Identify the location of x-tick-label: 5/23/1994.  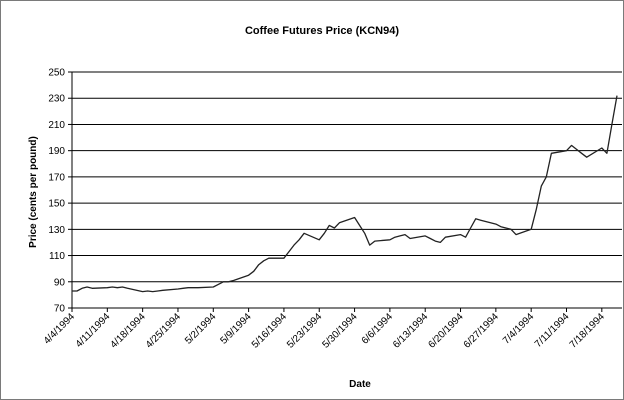
(305, 331).